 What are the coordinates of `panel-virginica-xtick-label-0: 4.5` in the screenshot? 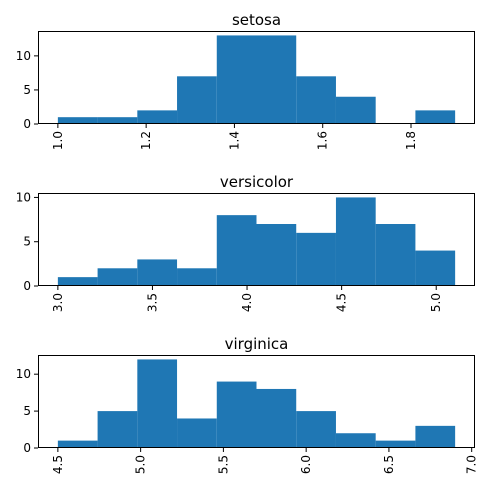 It's located at (58, 464).